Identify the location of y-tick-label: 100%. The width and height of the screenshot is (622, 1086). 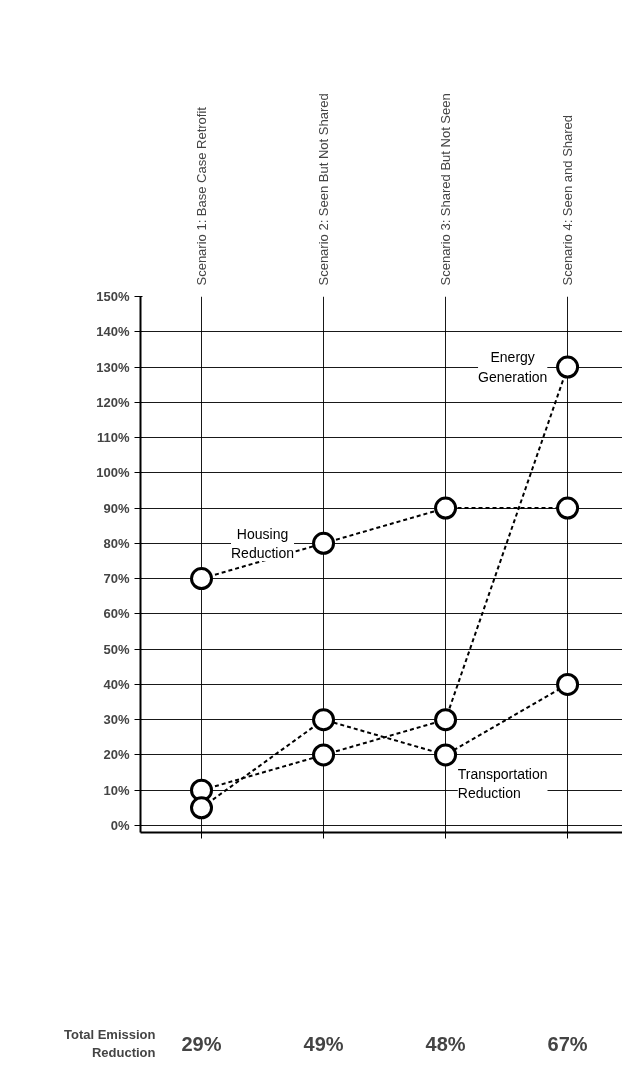
(113, 473).